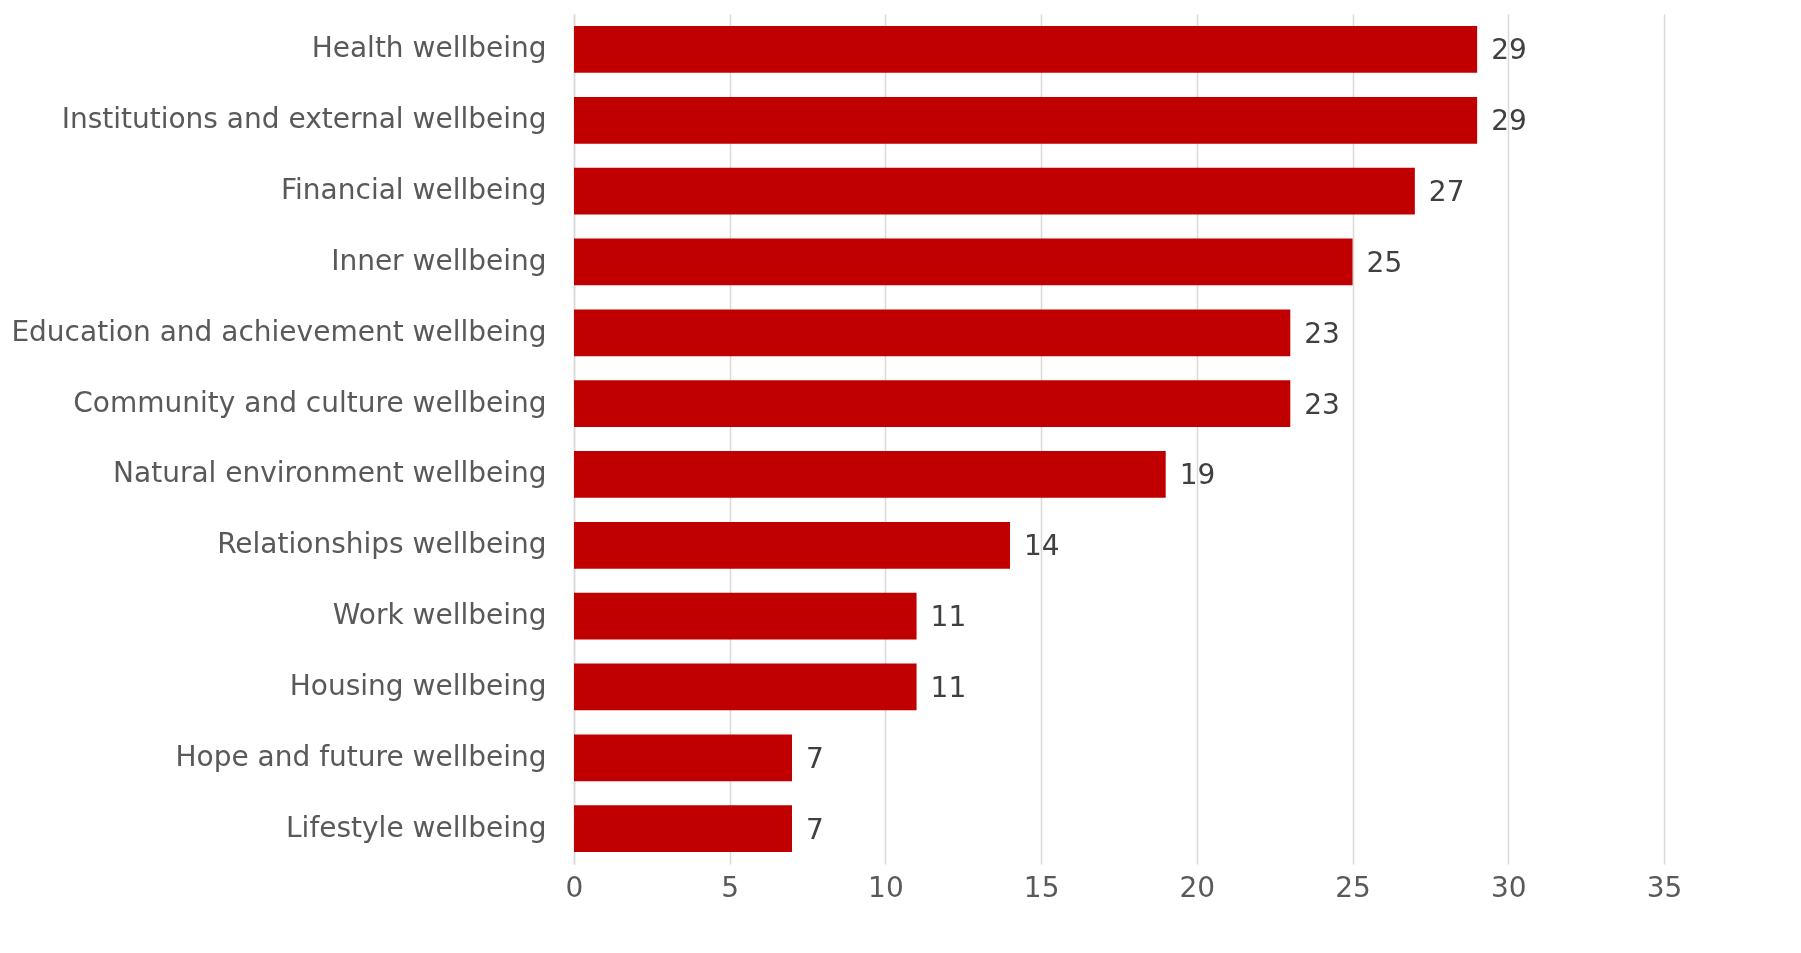 The height and width of the screenshot is (953, 1801). Describe the element at coordinates (1508, 887) in the screenshot. I see `x-tick-label: 30` at that location.